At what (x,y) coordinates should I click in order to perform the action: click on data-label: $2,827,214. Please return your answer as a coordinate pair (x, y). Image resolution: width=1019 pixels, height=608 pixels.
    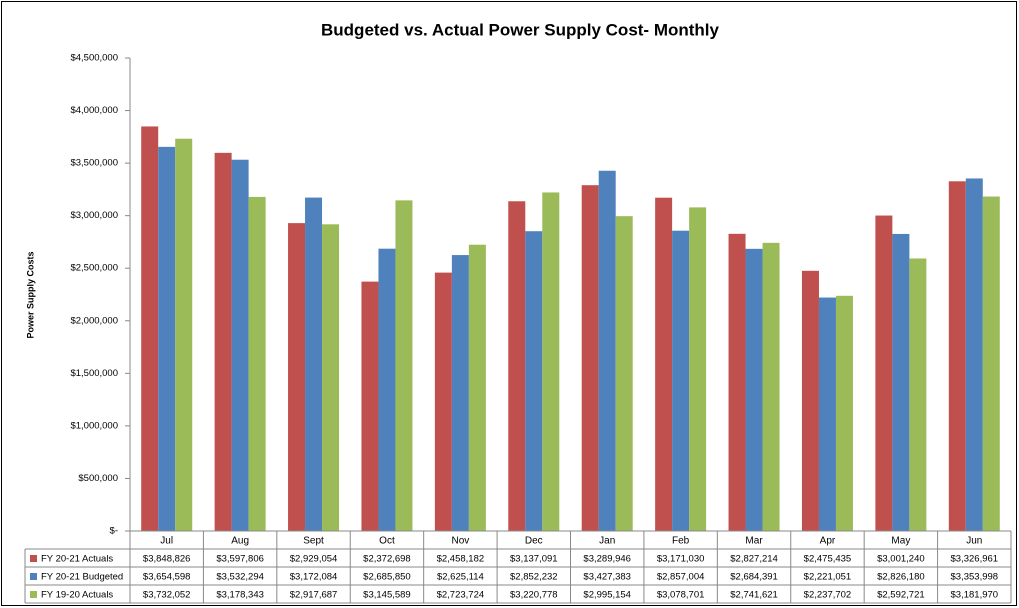
    Looking at the image, I should click on (754, 559).